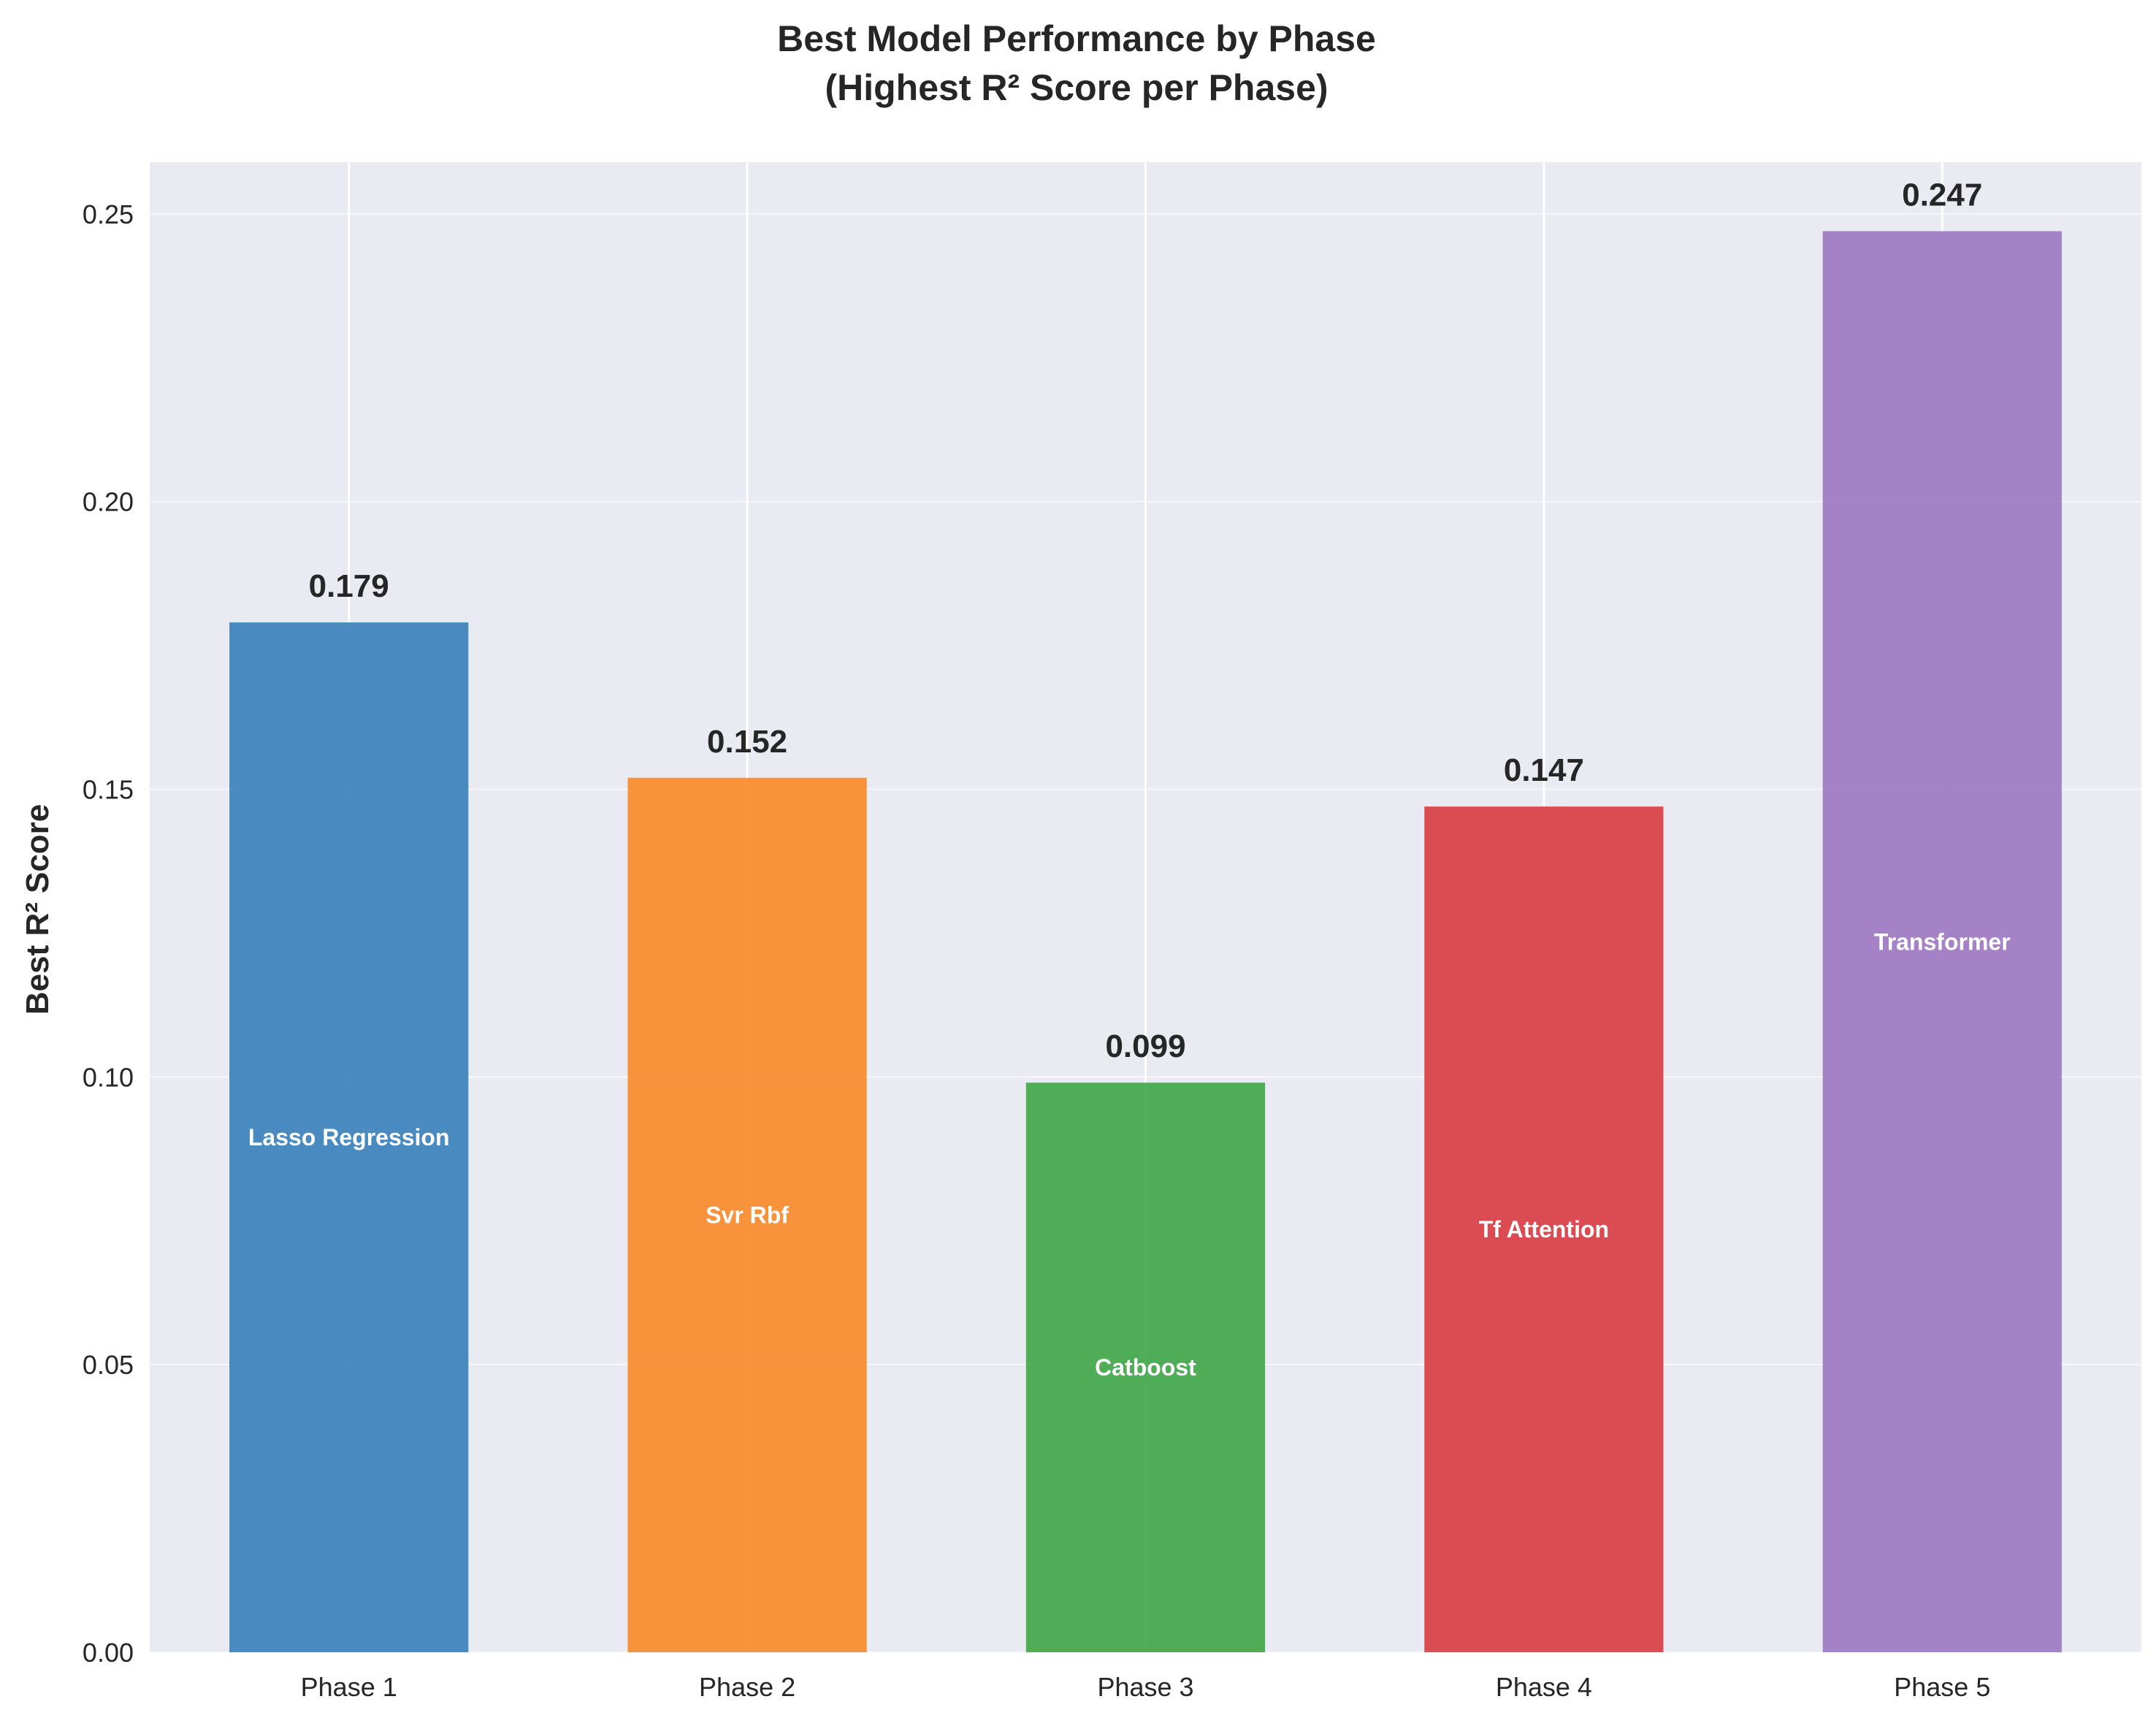  I want to click on y-tick-label: 0.20, so click(108, 502).